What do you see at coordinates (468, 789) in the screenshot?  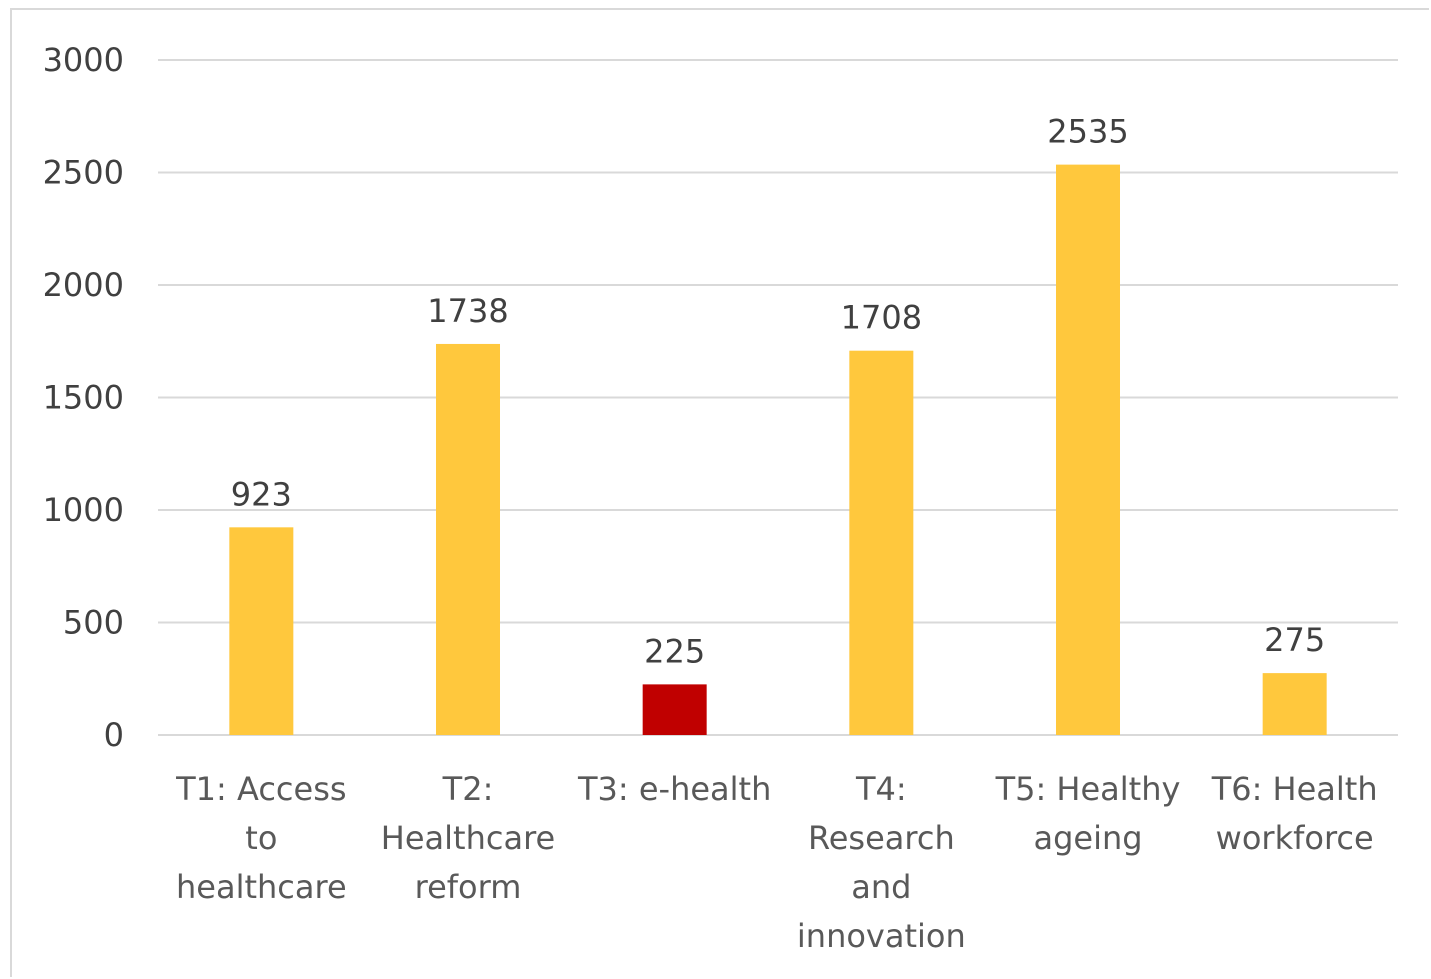 I see `x-category-label: T2:` at bounding box center [468, 789].